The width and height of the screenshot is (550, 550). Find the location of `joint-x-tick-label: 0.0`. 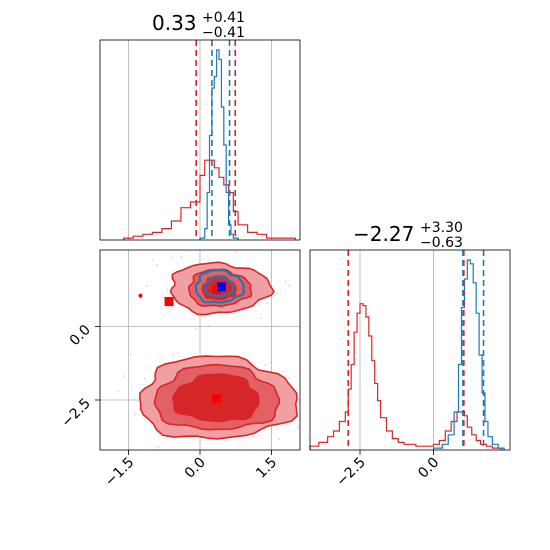

joint-x-tick-label: 0.0 is located at coordinates (195, 468).